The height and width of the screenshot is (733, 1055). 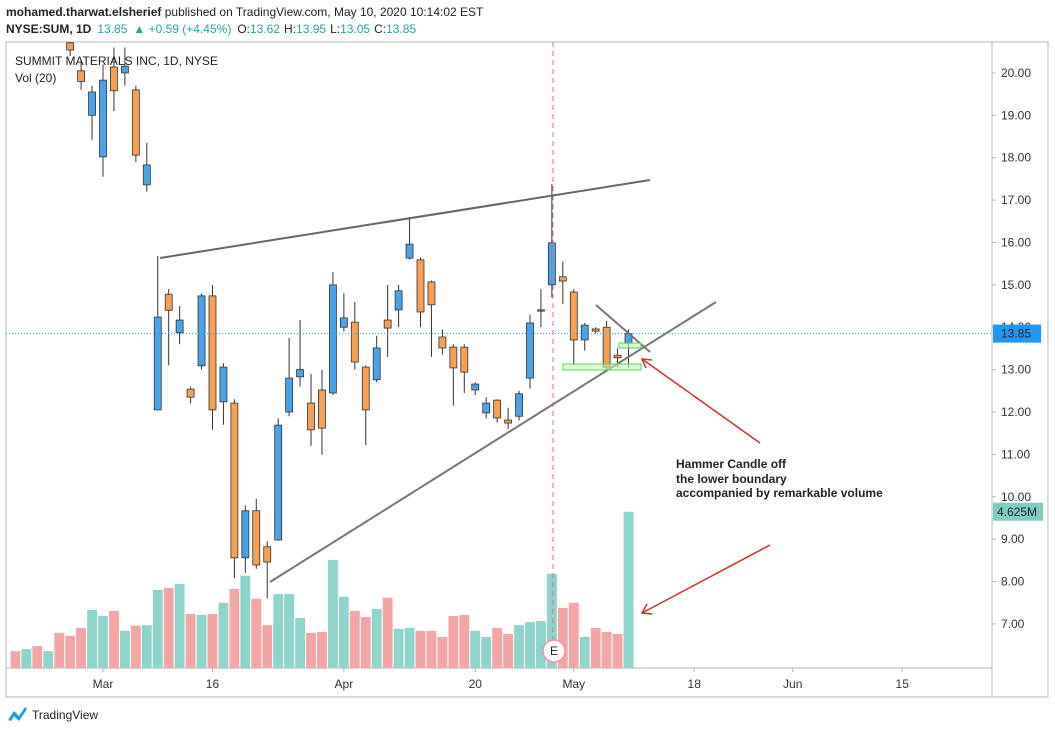 What do you see at coordinates (380, 29) in the screenshot?
I see `c-label: C:` at bounding box center [380, 29].